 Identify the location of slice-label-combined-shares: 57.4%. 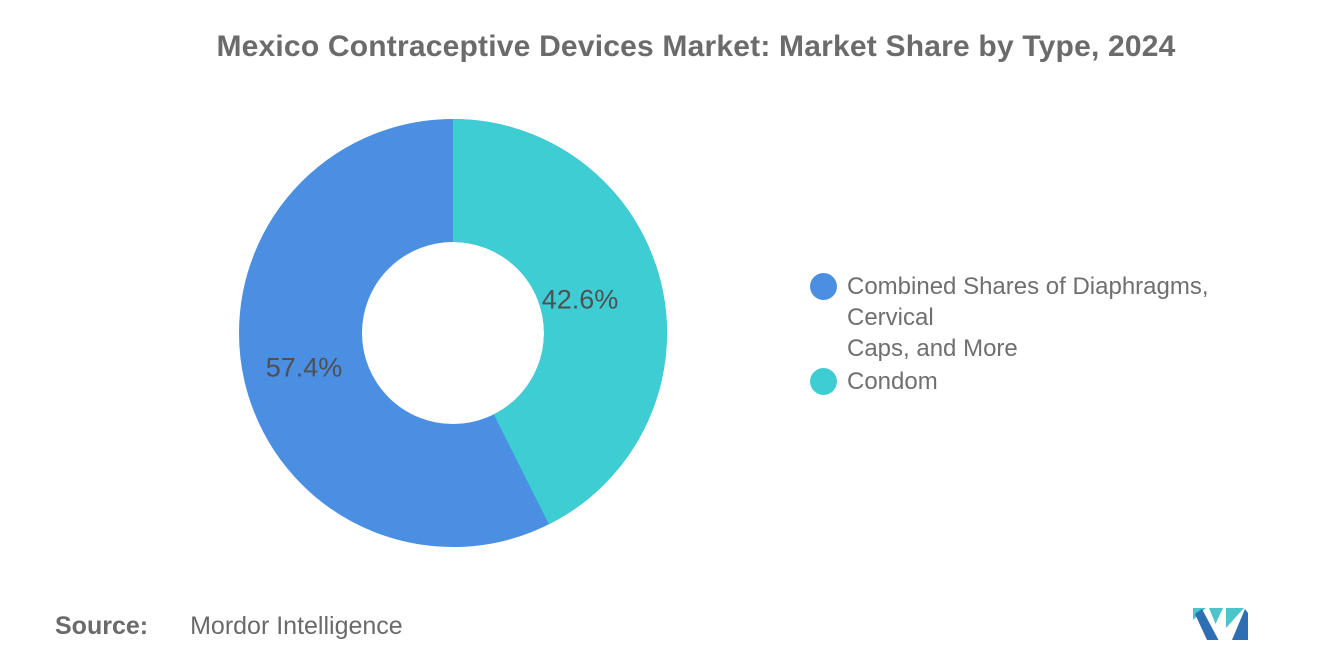
(304, 367).